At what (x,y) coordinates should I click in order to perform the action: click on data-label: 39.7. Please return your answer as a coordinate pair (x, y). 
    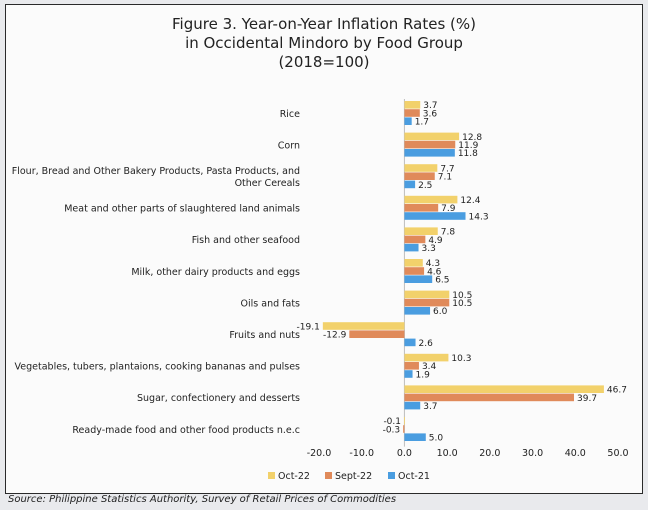
    Looking at the image, I should click on (587, 399).